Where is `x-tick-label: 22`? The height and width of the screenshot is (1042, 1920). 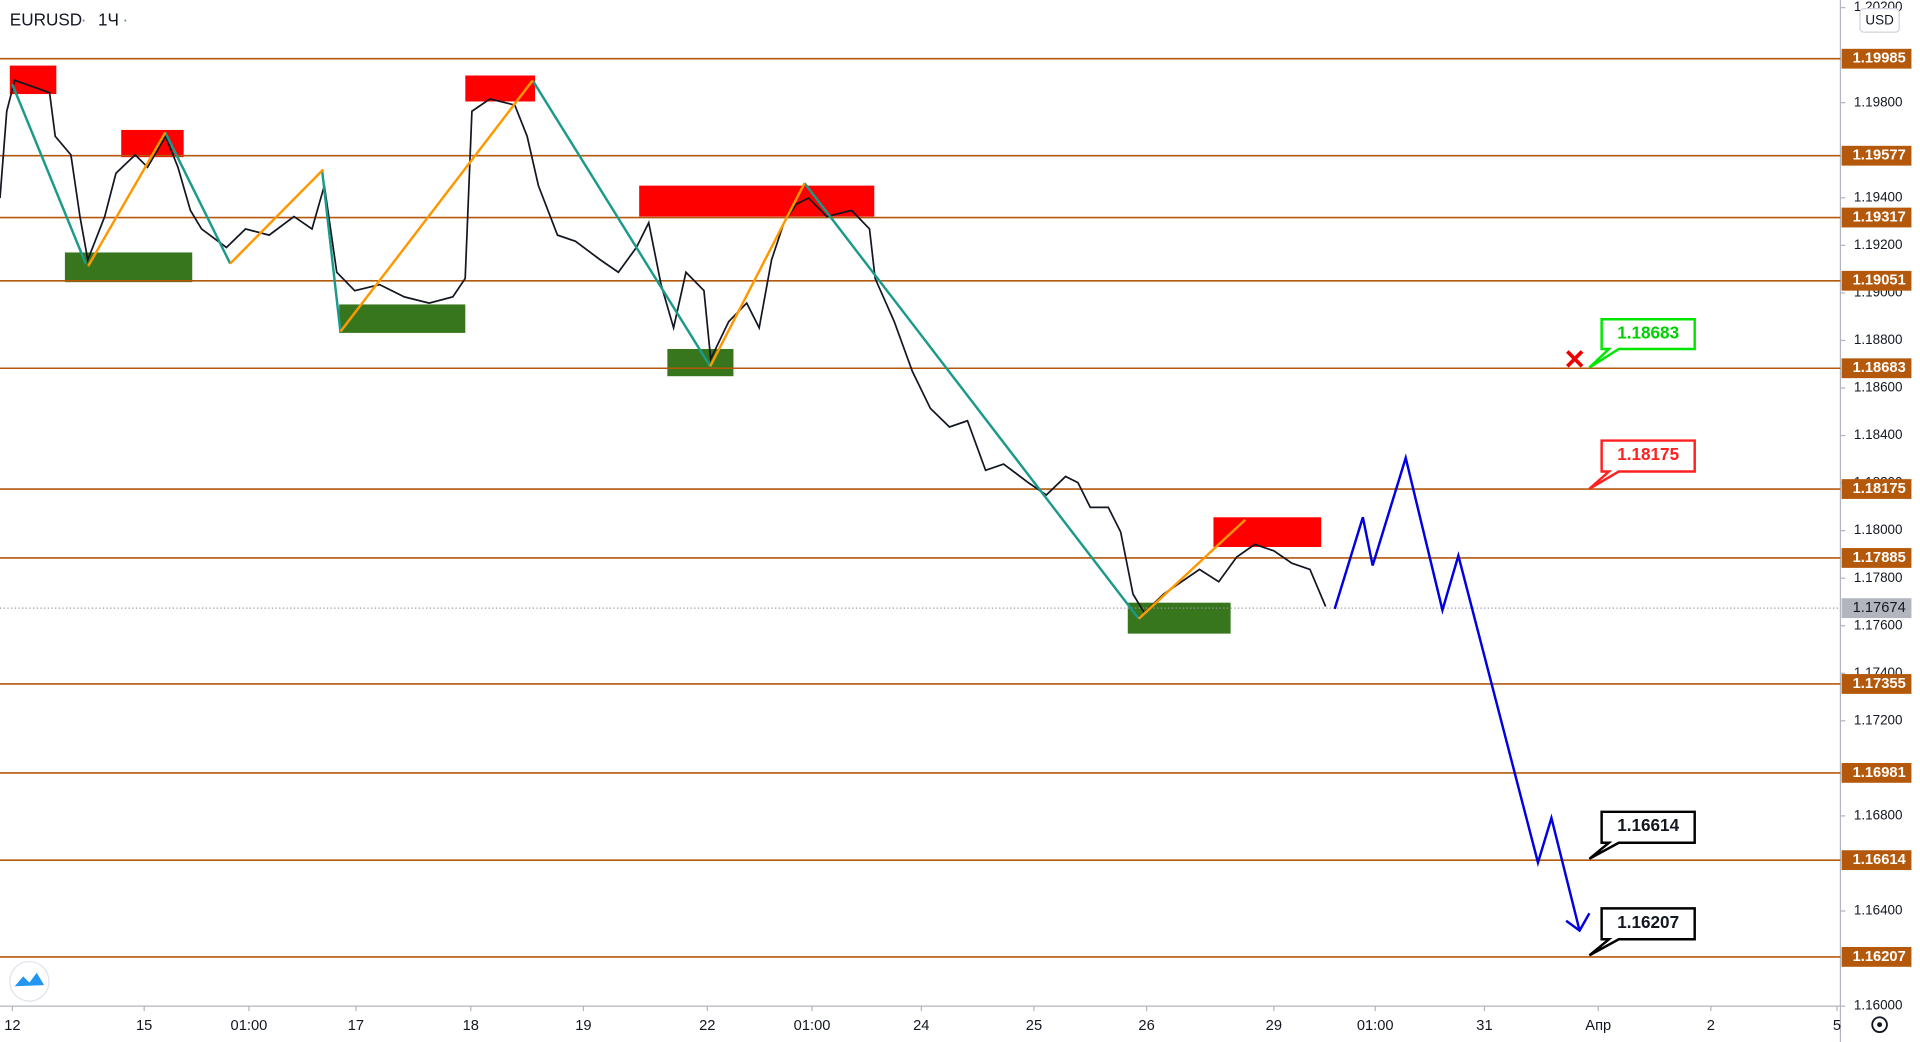
x-tick-label: 22 is located at coordinates (707, 1026).